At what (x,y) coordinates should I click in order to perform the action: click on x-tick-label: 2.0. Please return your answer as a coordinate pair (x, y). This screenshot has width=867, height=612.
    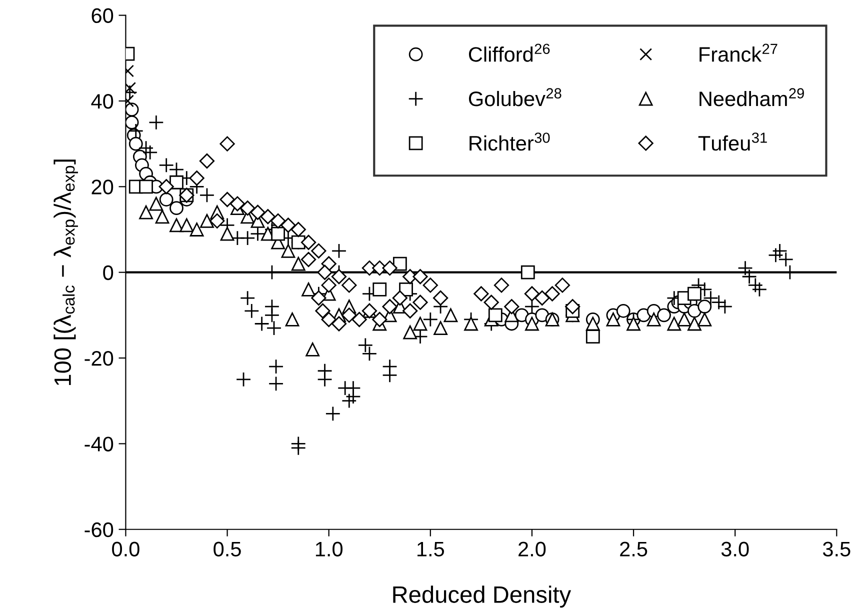
    Looking at the image, I should click on (532, 549).